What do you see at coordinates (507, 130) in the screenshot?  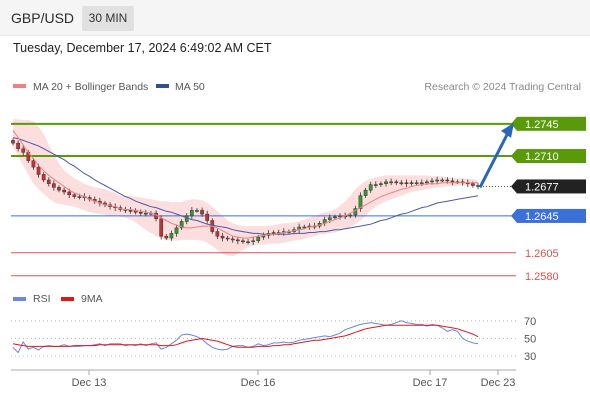 I see `forecast-arrow-head` at bounding box center [507, 130].